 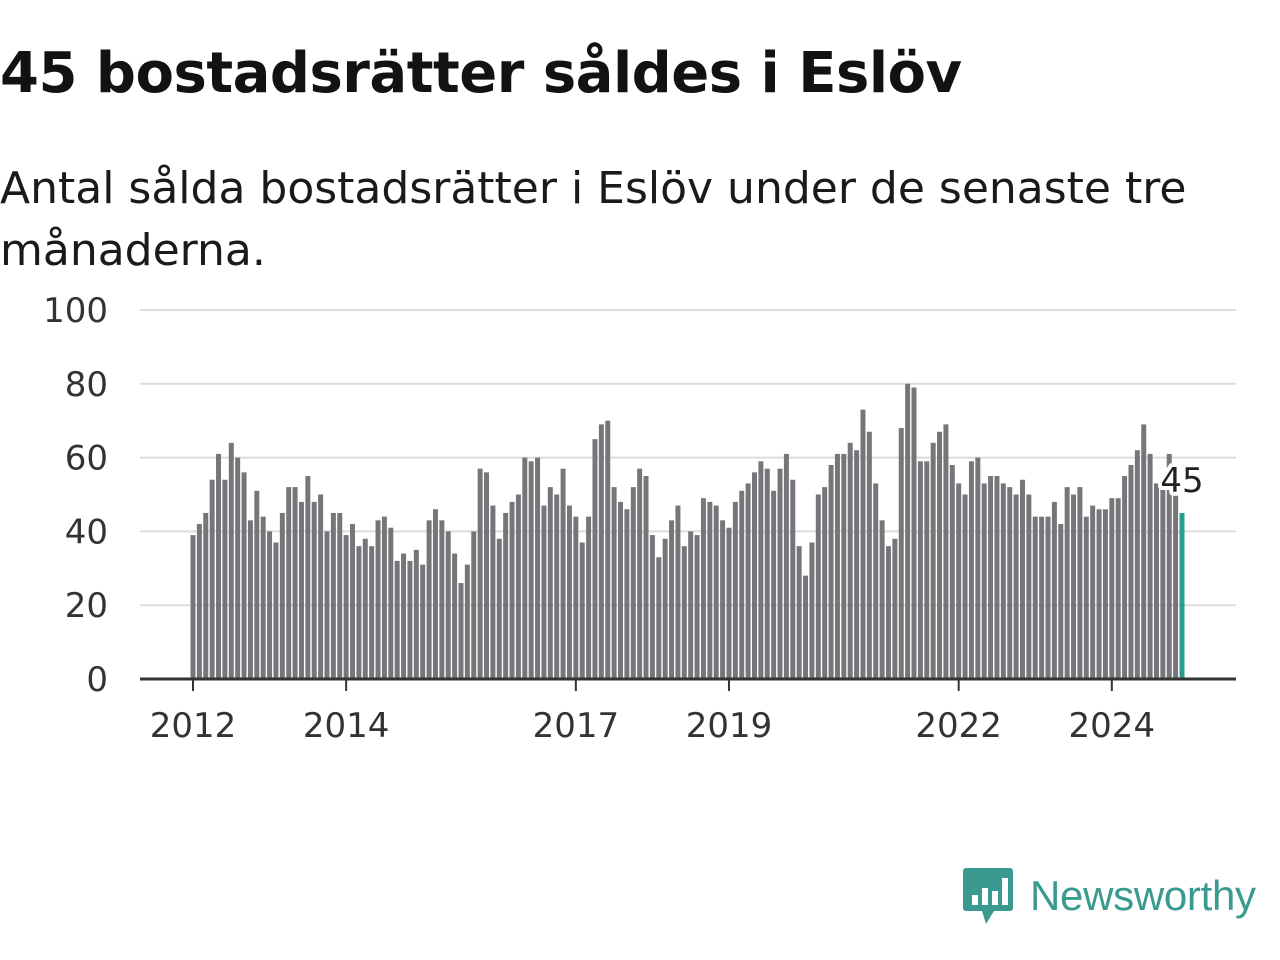 What do you see at coordinates (86, 532) in the screenshot?
I see `y-tick-label: 40` at bounding box center [86, 532].